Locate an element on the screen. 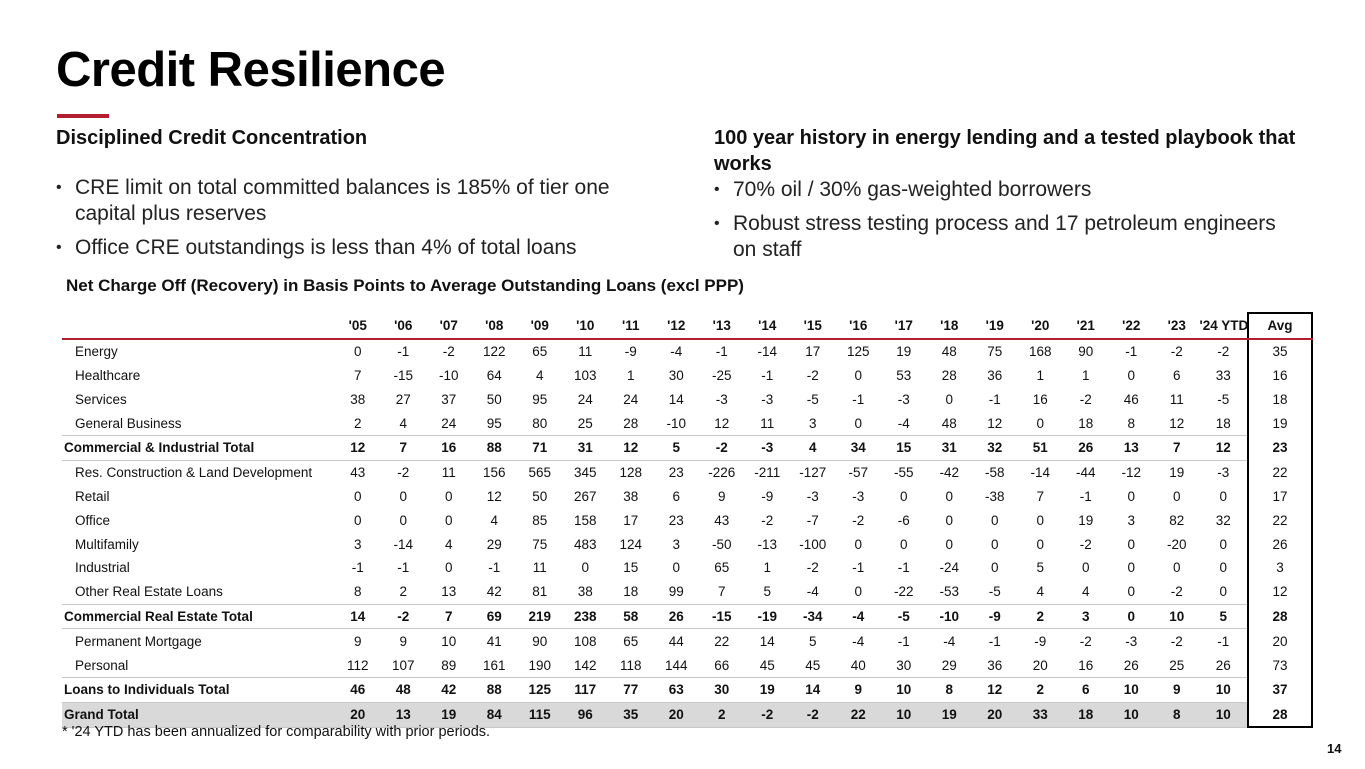  value-cell: 15 is located at coordinates (904, 447).